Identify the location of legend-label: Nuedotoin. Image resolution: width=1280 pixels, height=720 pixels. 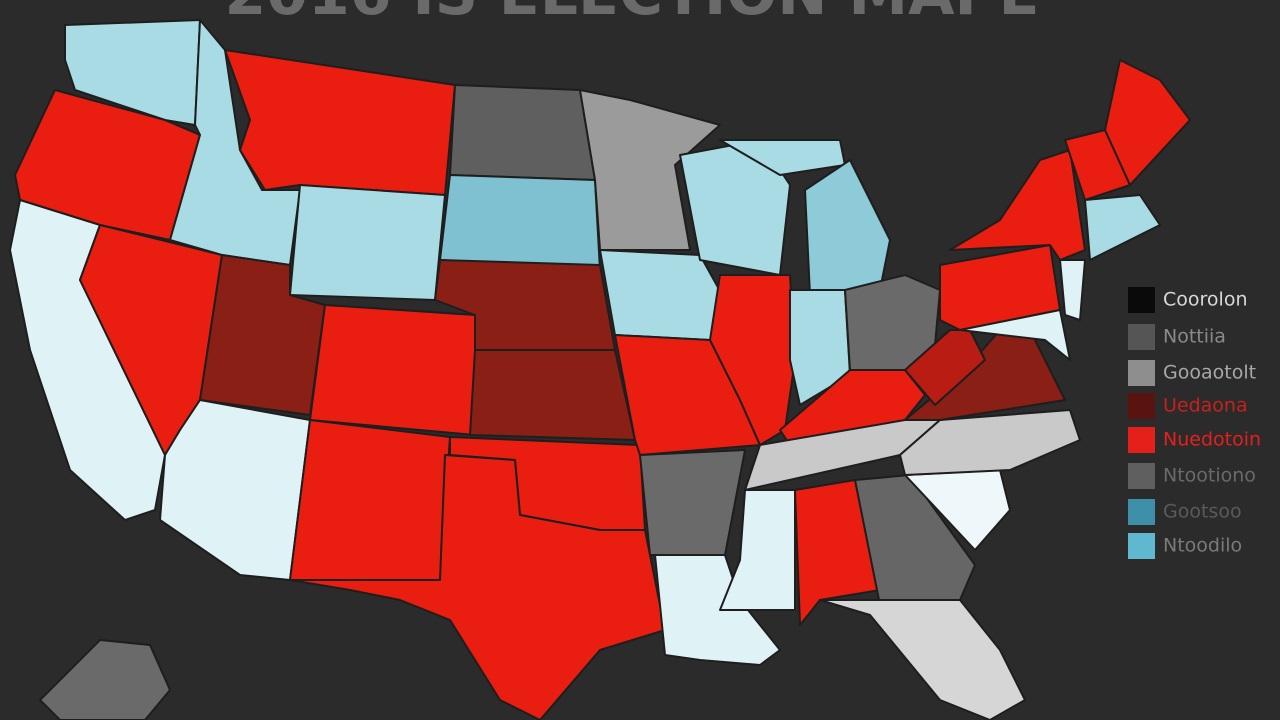
(1212, 440).